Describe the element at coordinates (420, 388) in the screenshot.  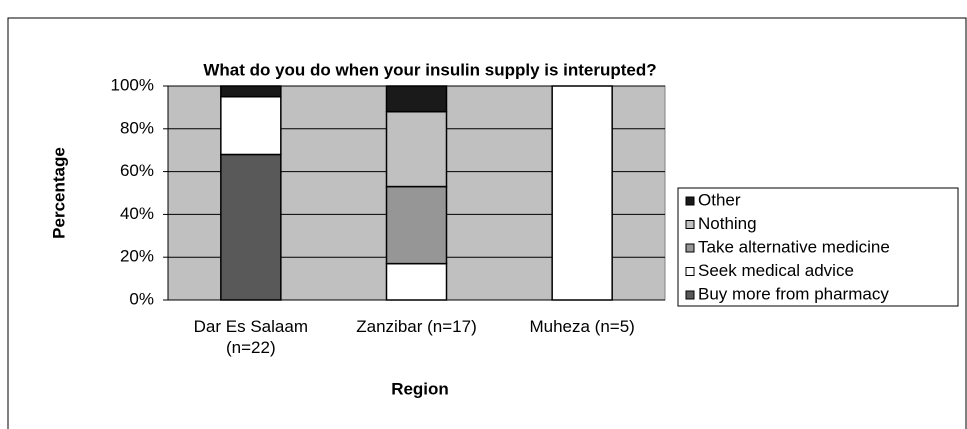
I see `x-axis-label: Region` at that location.